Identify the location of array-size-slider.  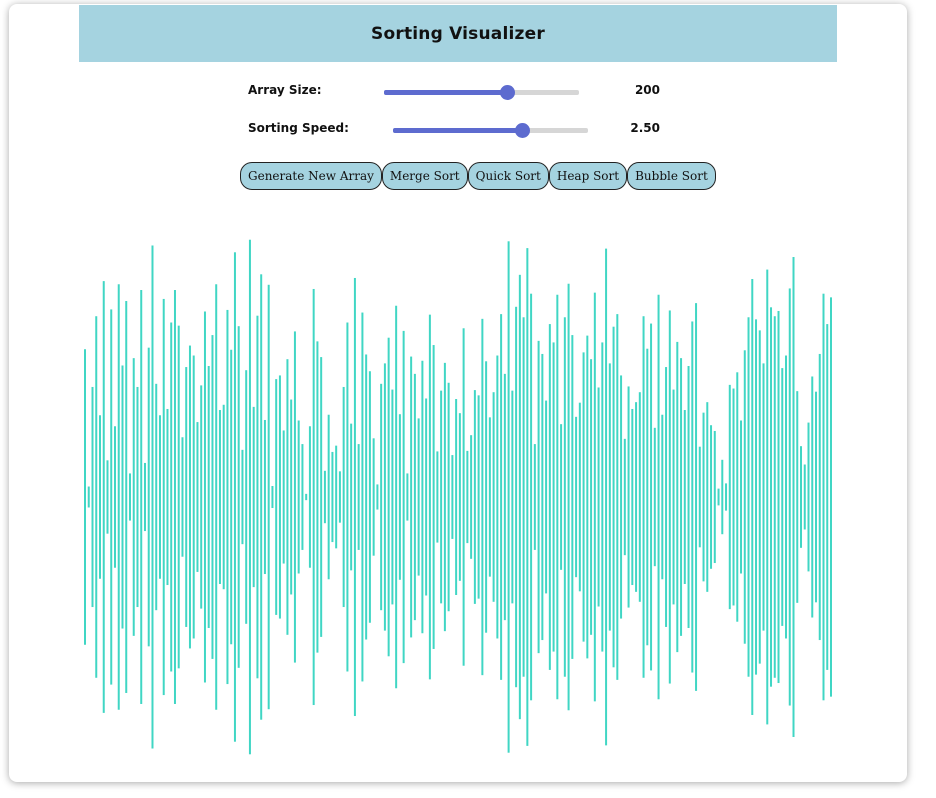
(481, 92).